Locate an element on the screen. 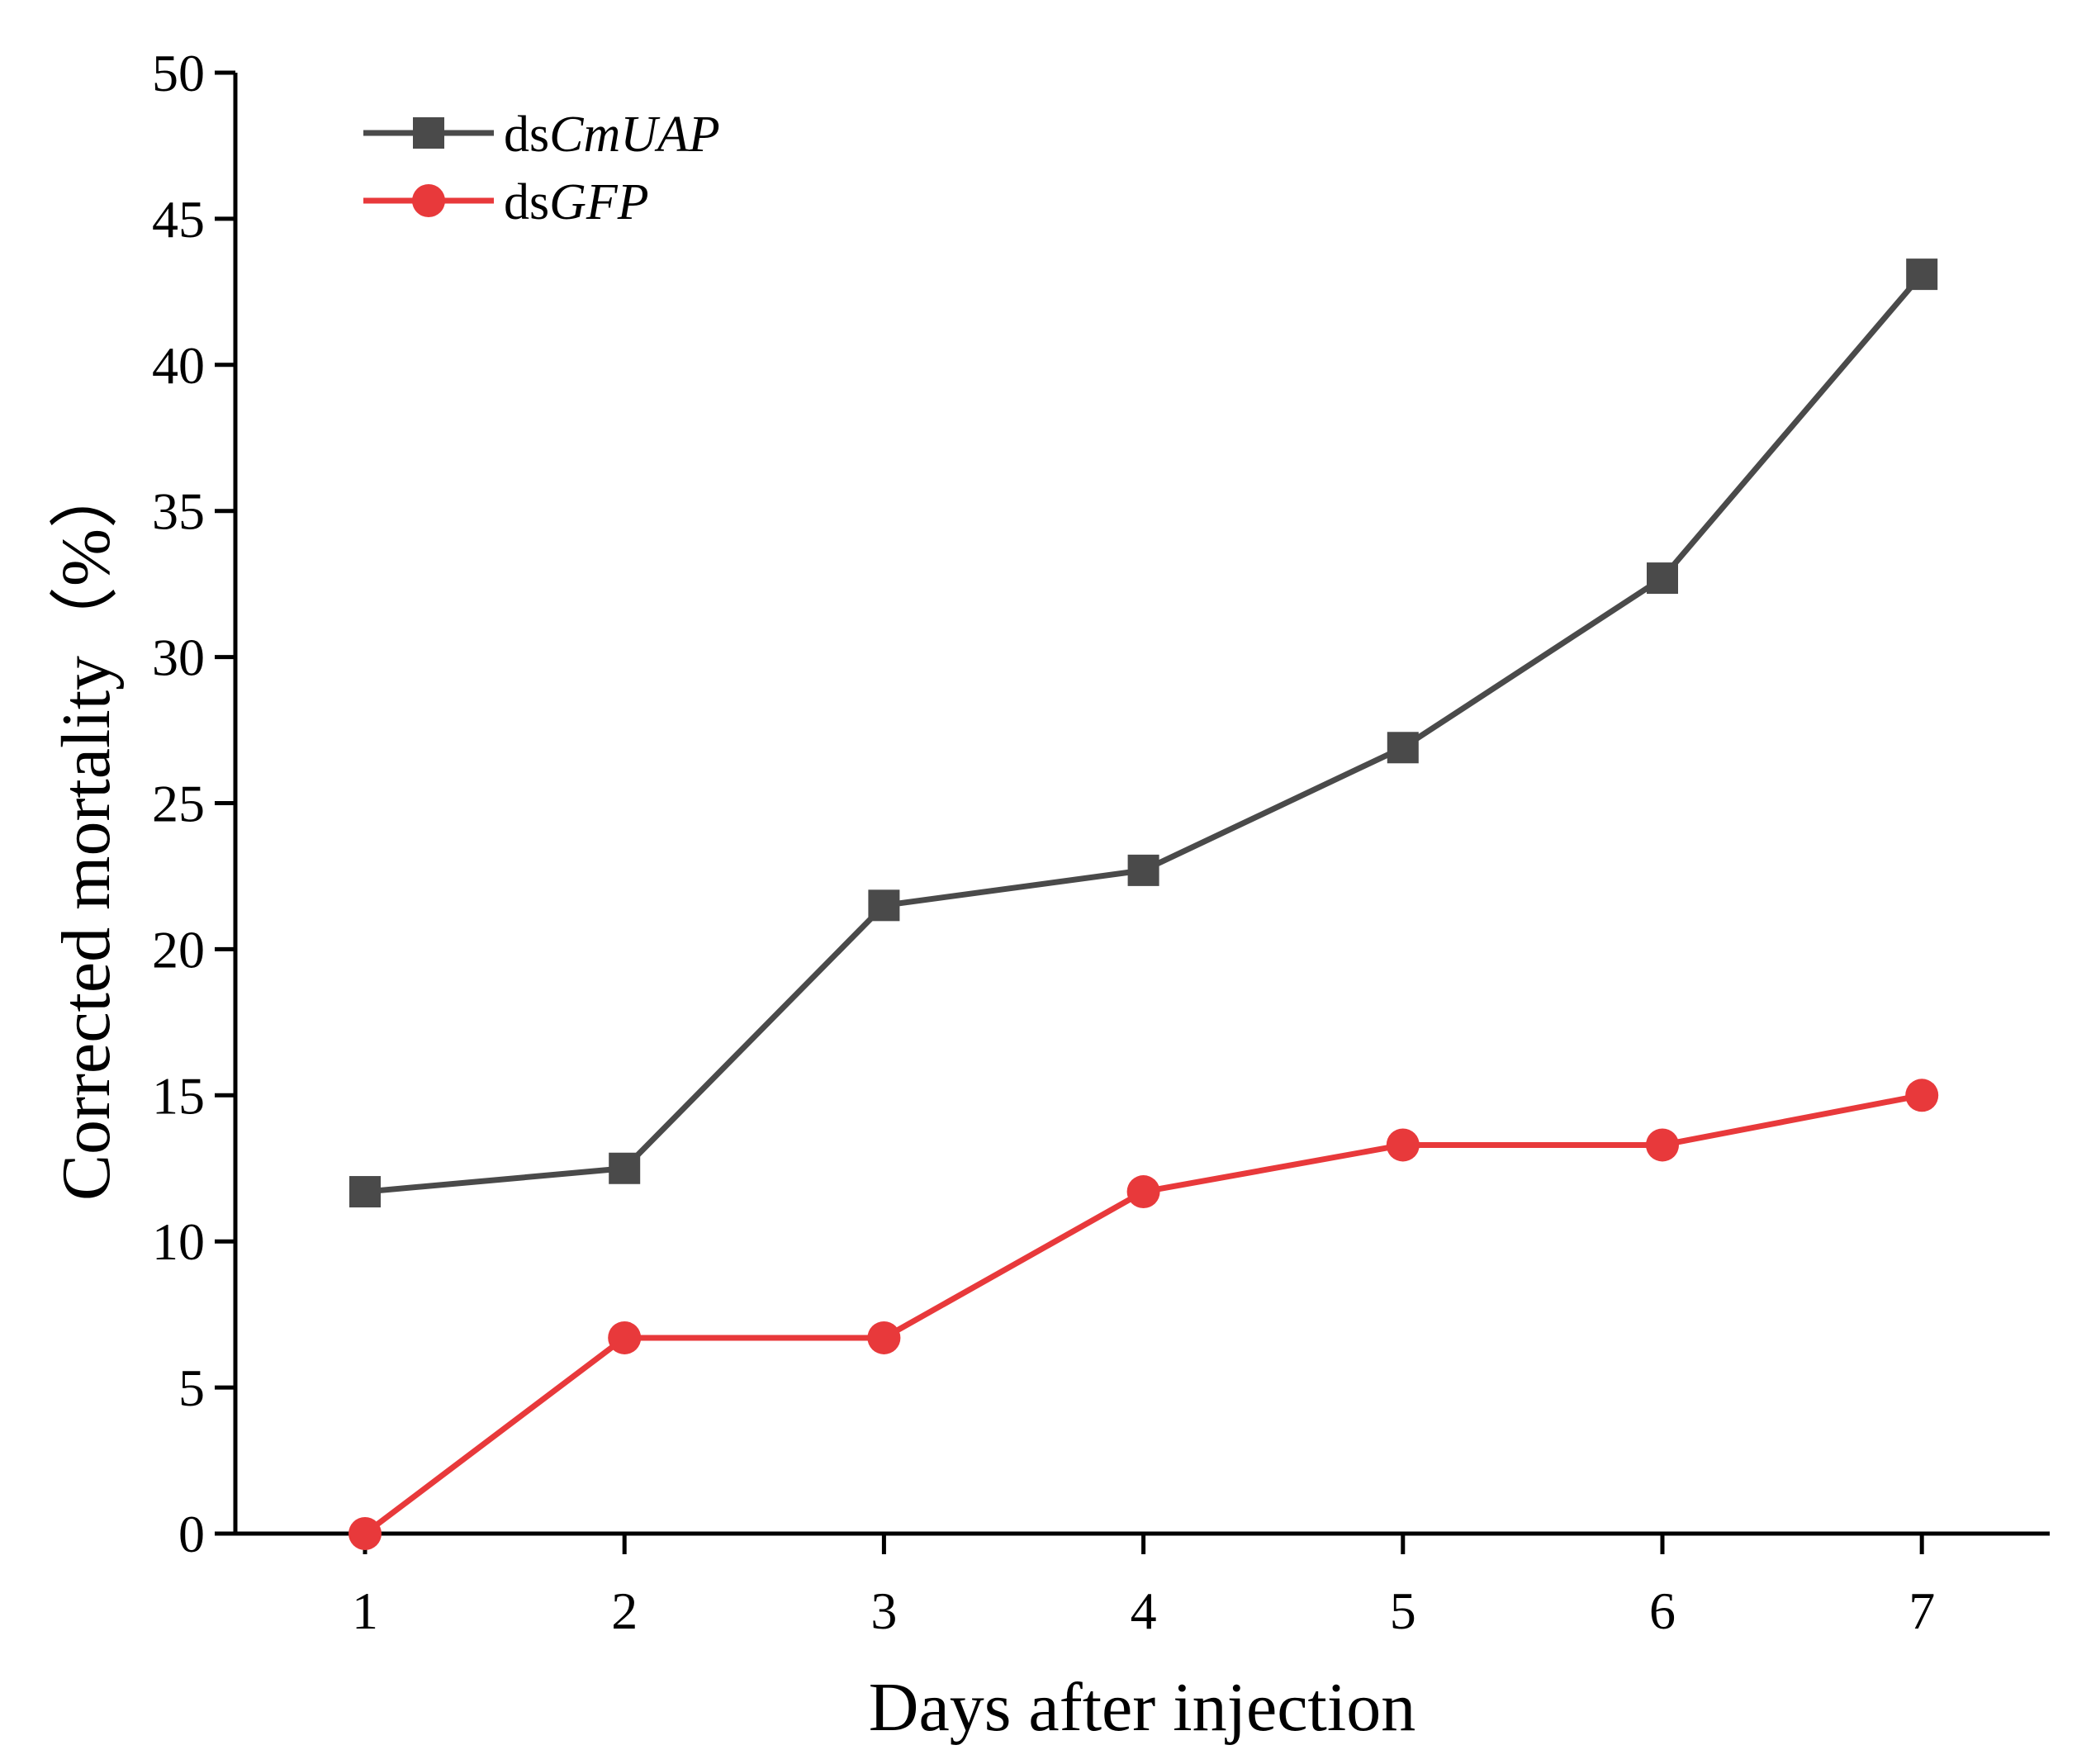 The image size is (2091, 1764). x-ticks: 1 2 3 4 5 6 7 is located at coordinates (1143, 1587).